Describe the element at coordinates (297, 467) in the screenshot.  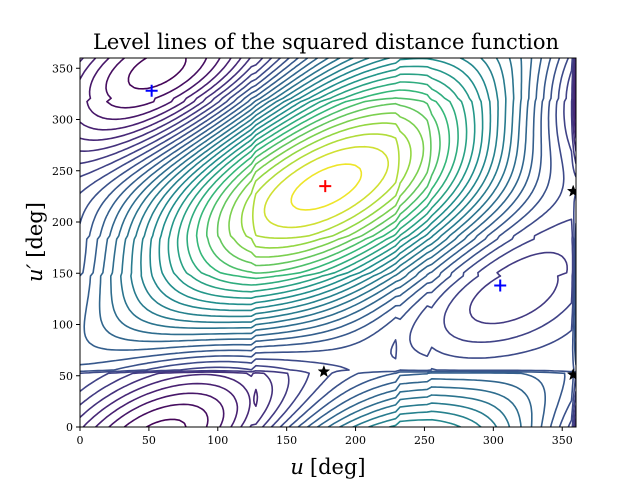
I see `x-axis-label-var: u` at that location.